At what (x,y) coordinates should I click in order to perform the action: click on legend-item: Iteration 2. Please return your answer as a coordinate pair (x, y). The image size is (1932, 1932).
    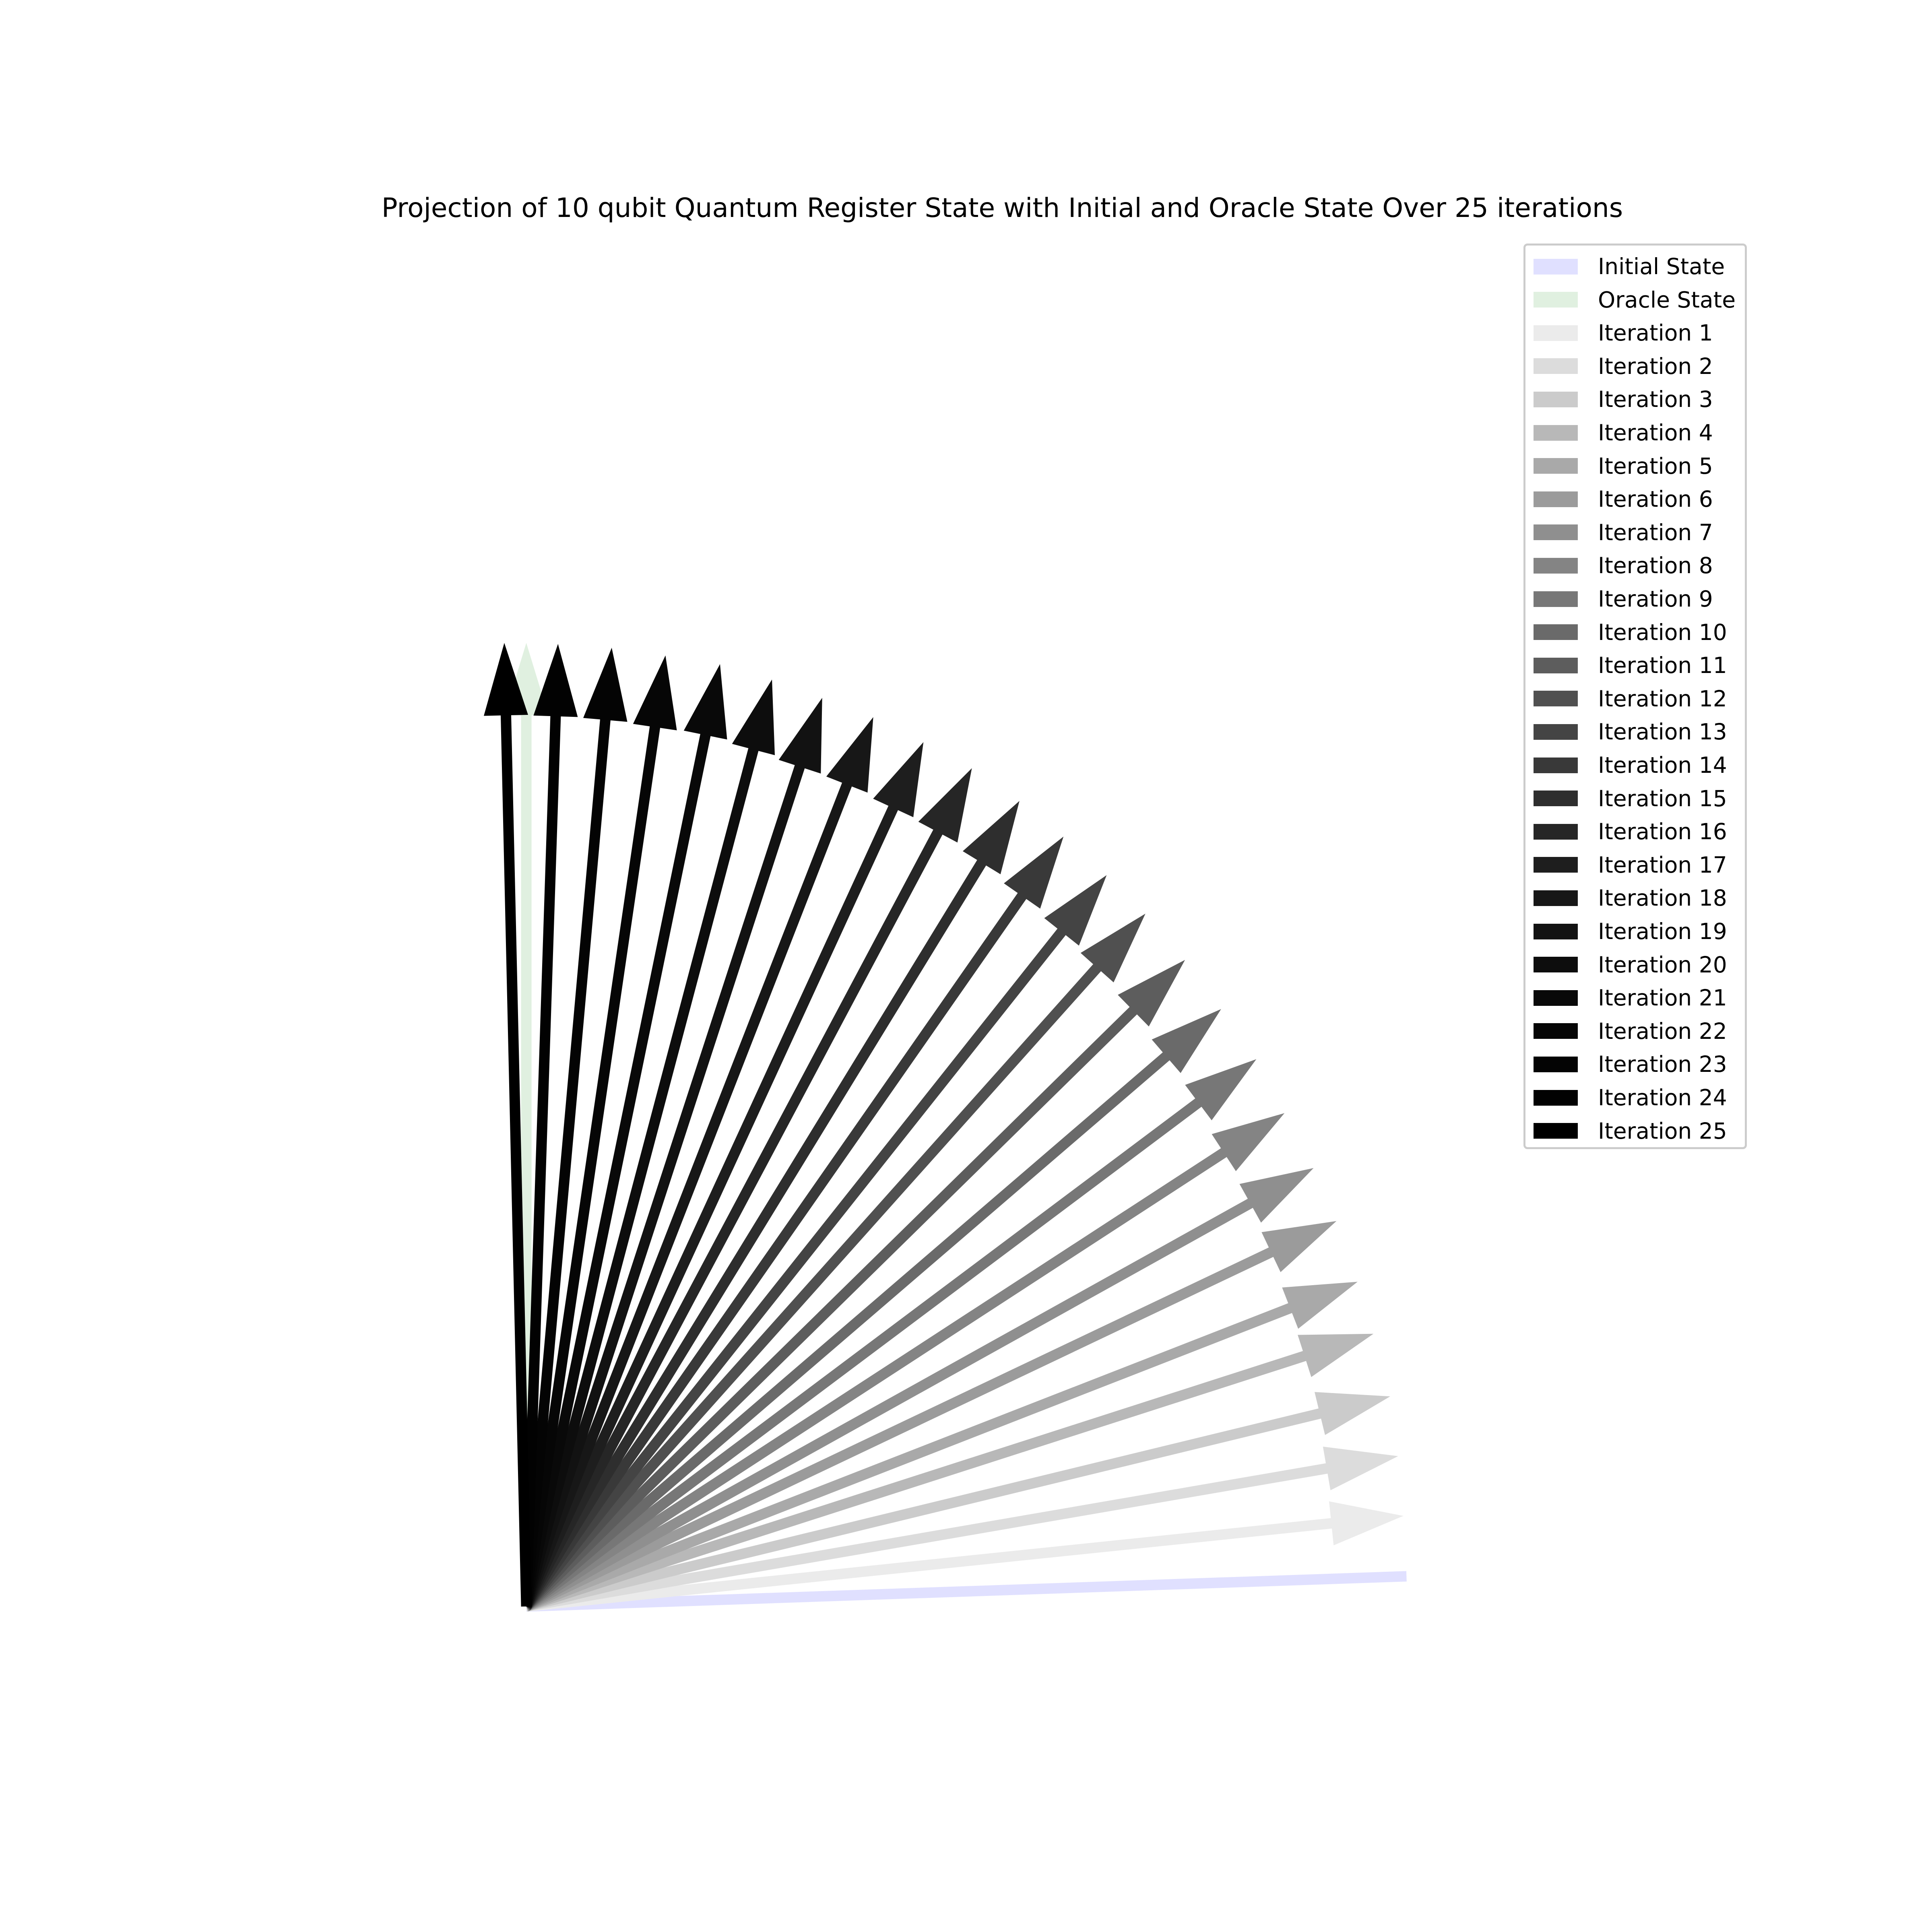
    Looking at the image, I should click on (1623, 366).